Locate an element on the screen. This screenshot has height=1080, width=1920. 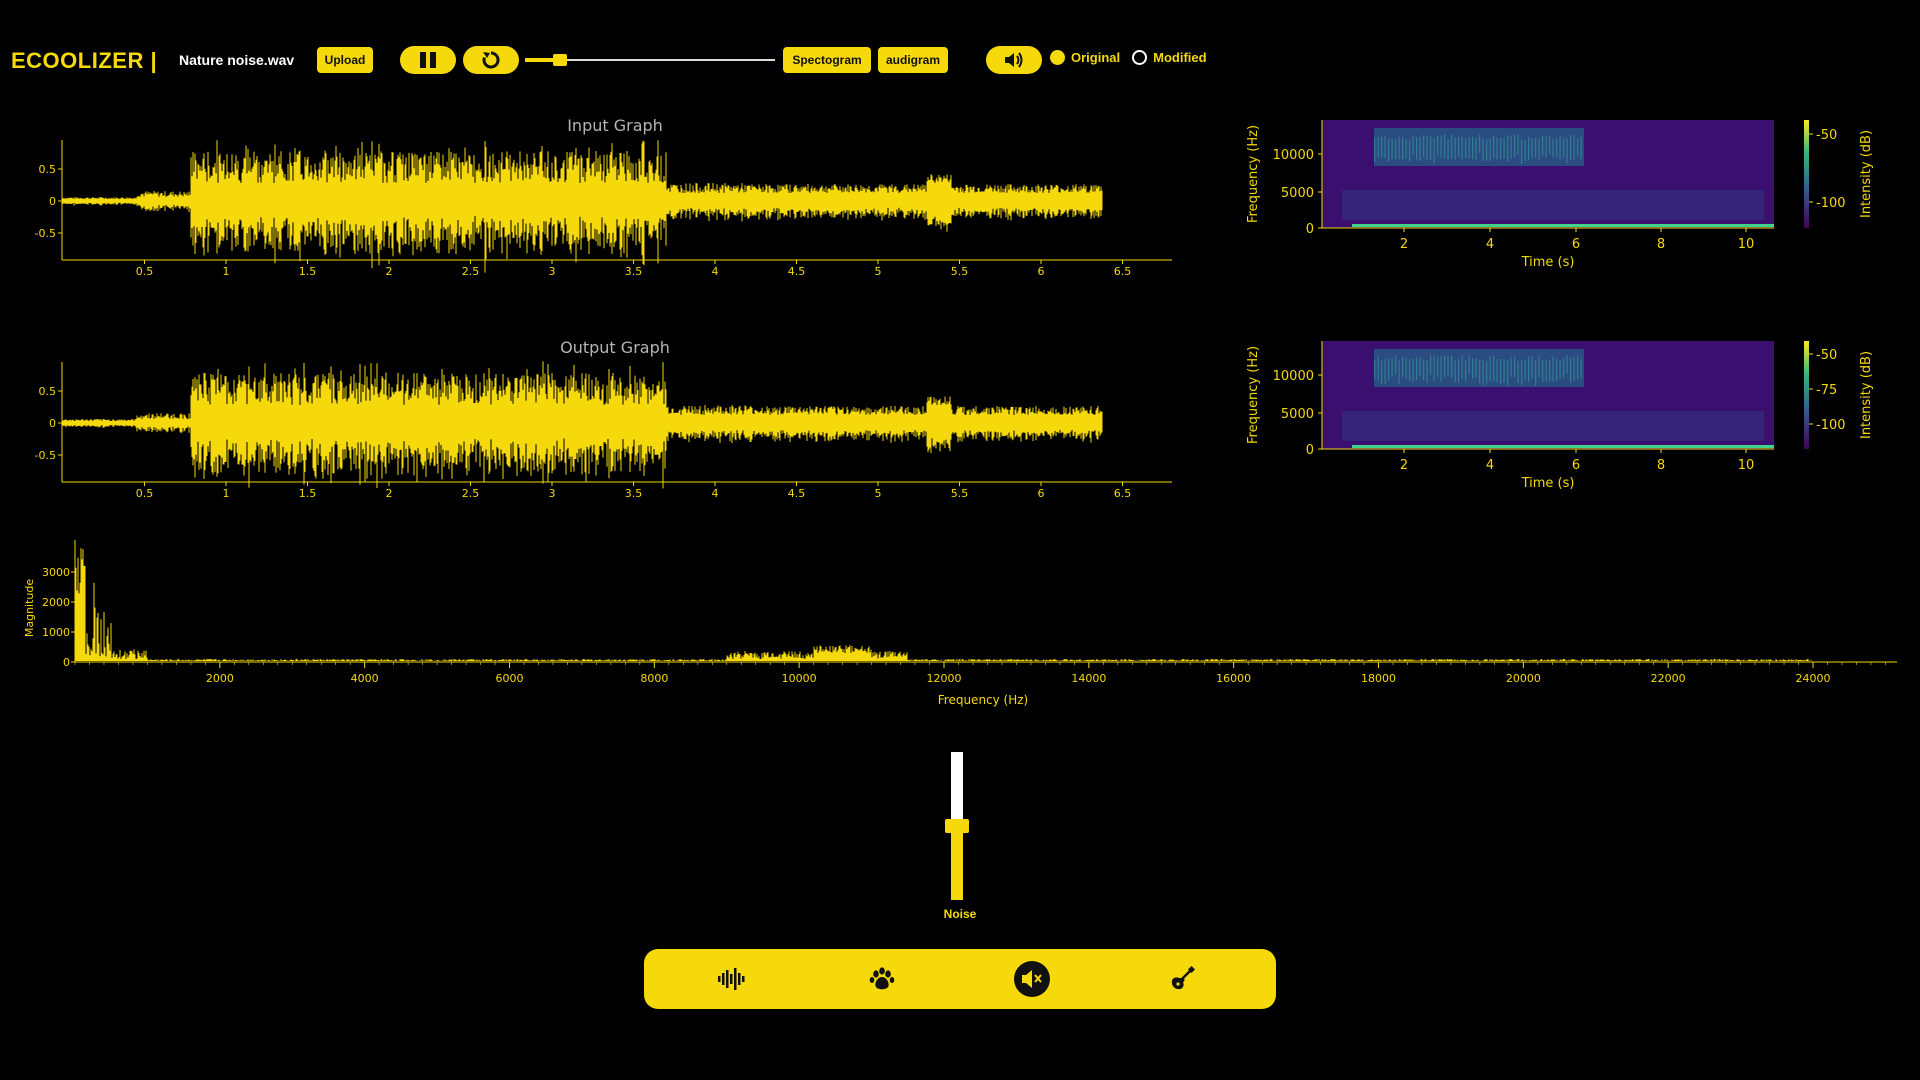
noise-slider-thumb is located at coordinates (957, 826).